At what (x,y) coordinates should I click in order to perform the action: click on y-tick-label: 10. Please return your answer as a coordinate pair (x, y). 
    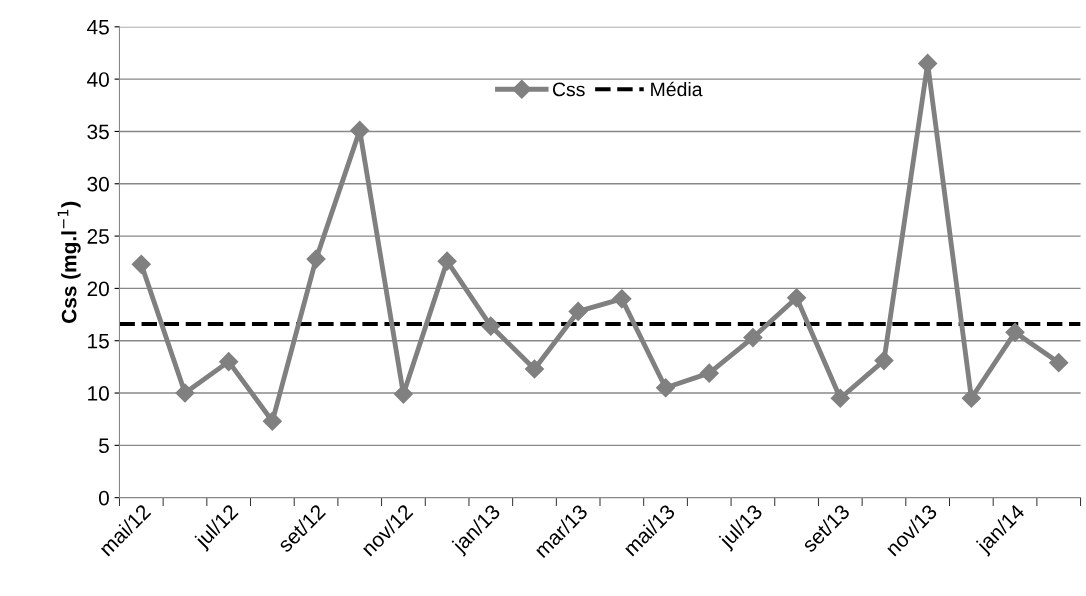
    Looking at the image, I should click on (98, 393).